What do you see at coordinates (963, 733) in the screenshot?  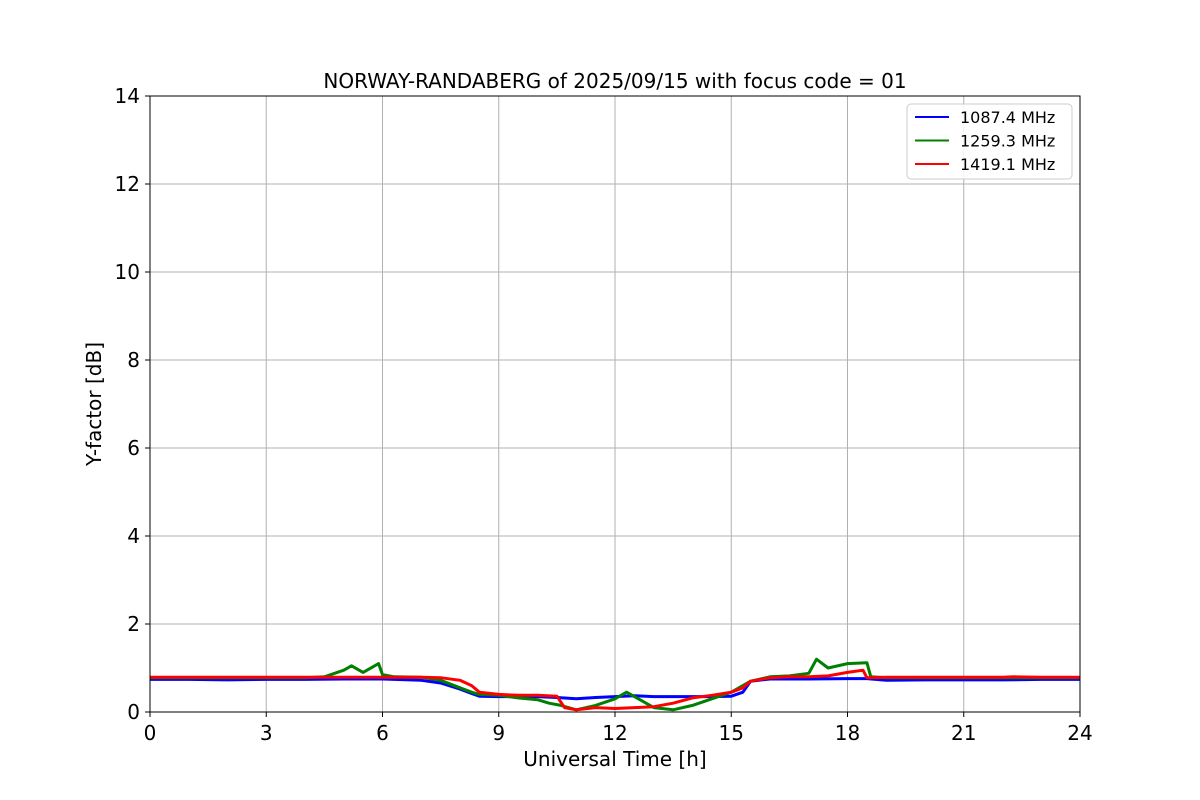 I see `x-tick-label: 21` at bounding box center [963, 733].